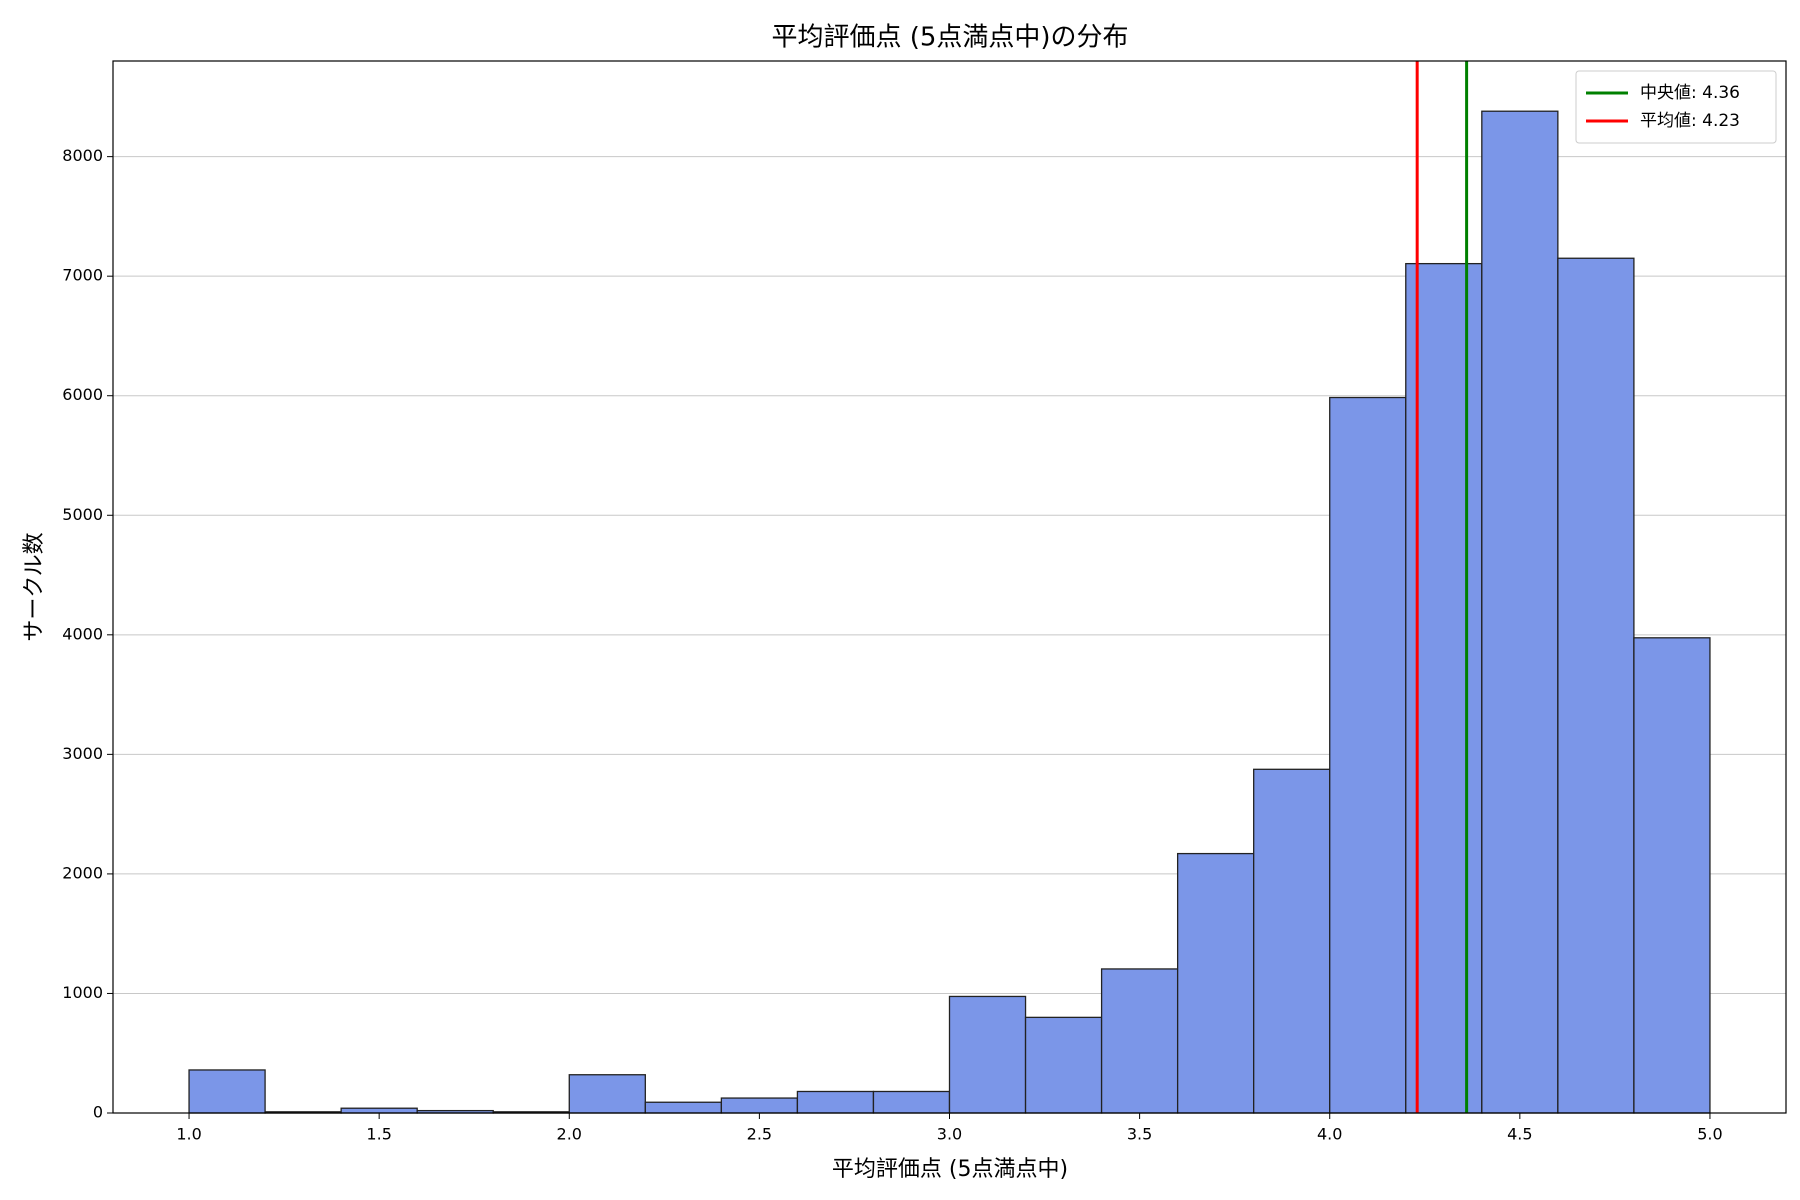 The height and width of the screenshot is (1200, 1800). I want to click on x-tick-label: 5.0, so click(1709, 1134).